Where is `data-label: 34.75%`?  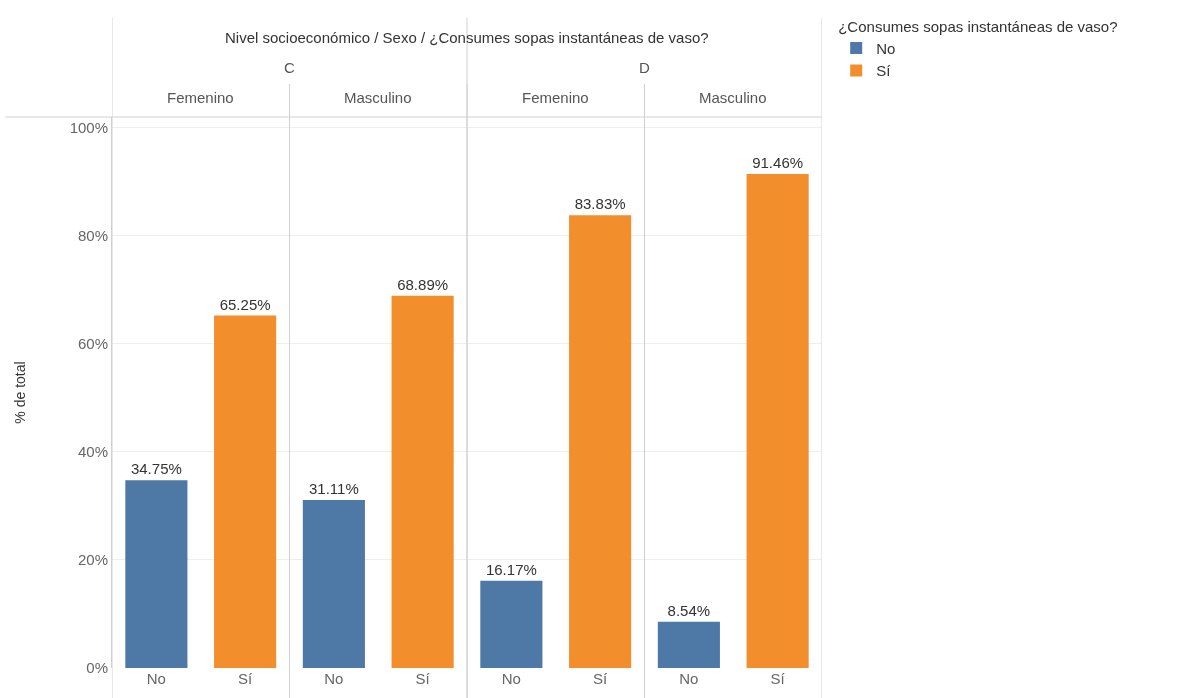
data-label: 34.75% is located at coordinates (156, 469).